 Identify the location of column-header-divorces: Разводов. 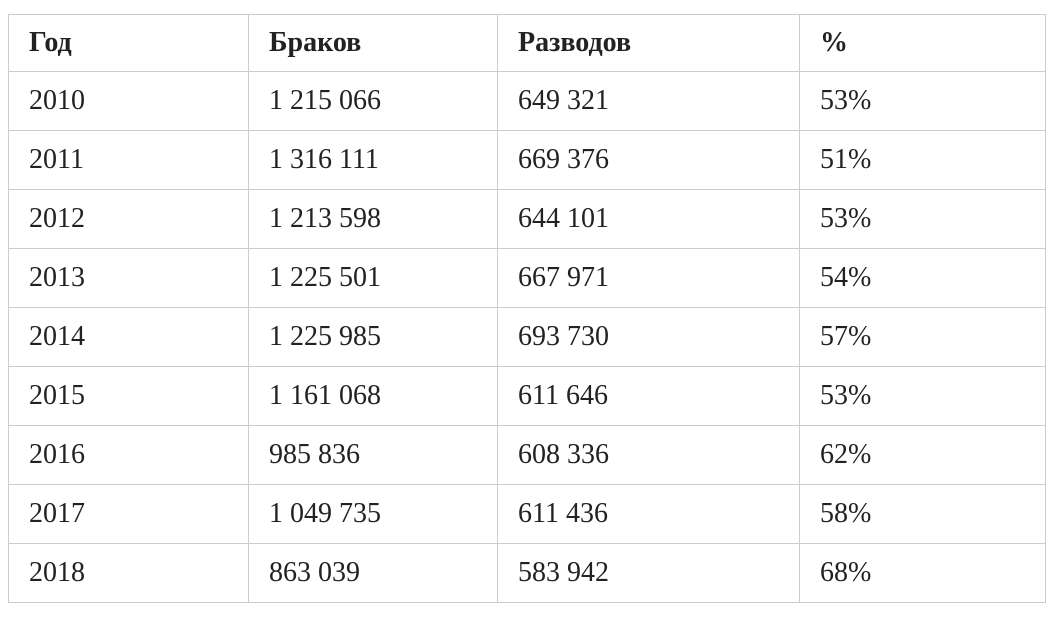
(648, 43).